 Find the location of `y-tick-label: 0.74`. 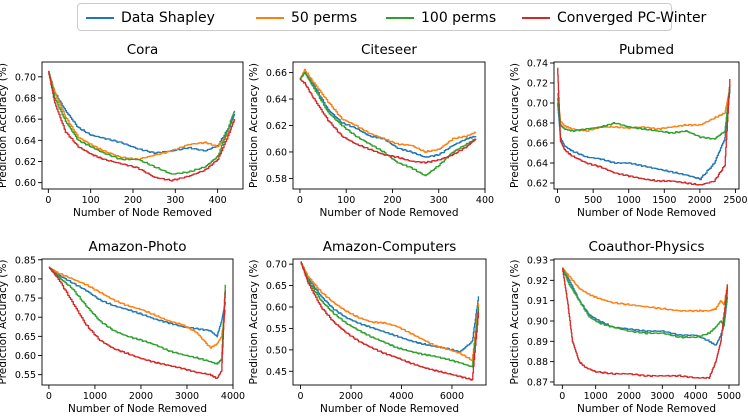

y-tick-label: 0.74 is located at coordinates (537, 64).